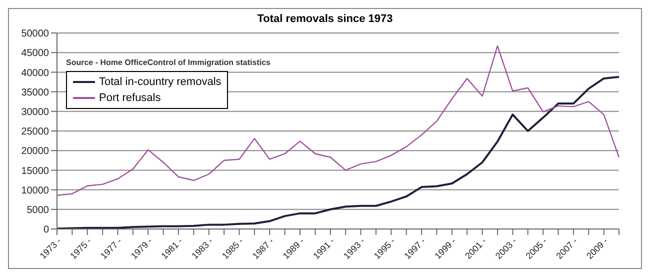  I want to click on annotation: Source - Home OfficeControl of Immigration statistics, so click(168, 62).